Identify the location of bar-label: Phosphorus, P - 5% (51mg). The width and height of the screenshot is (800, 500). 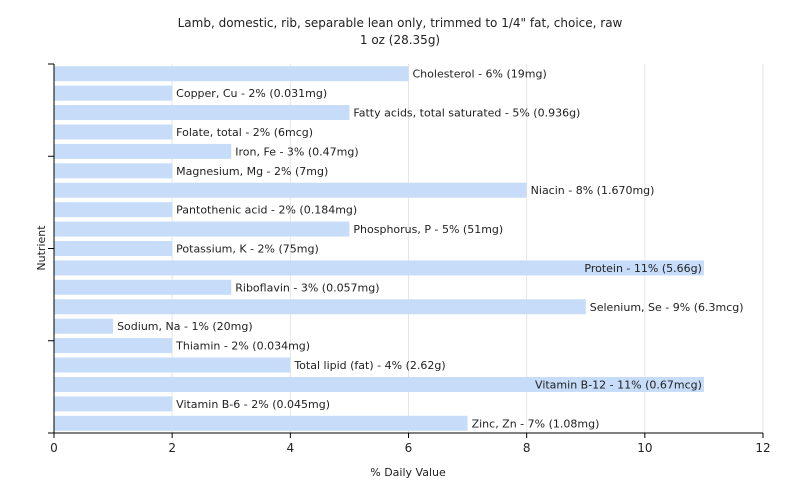
(428, 229).